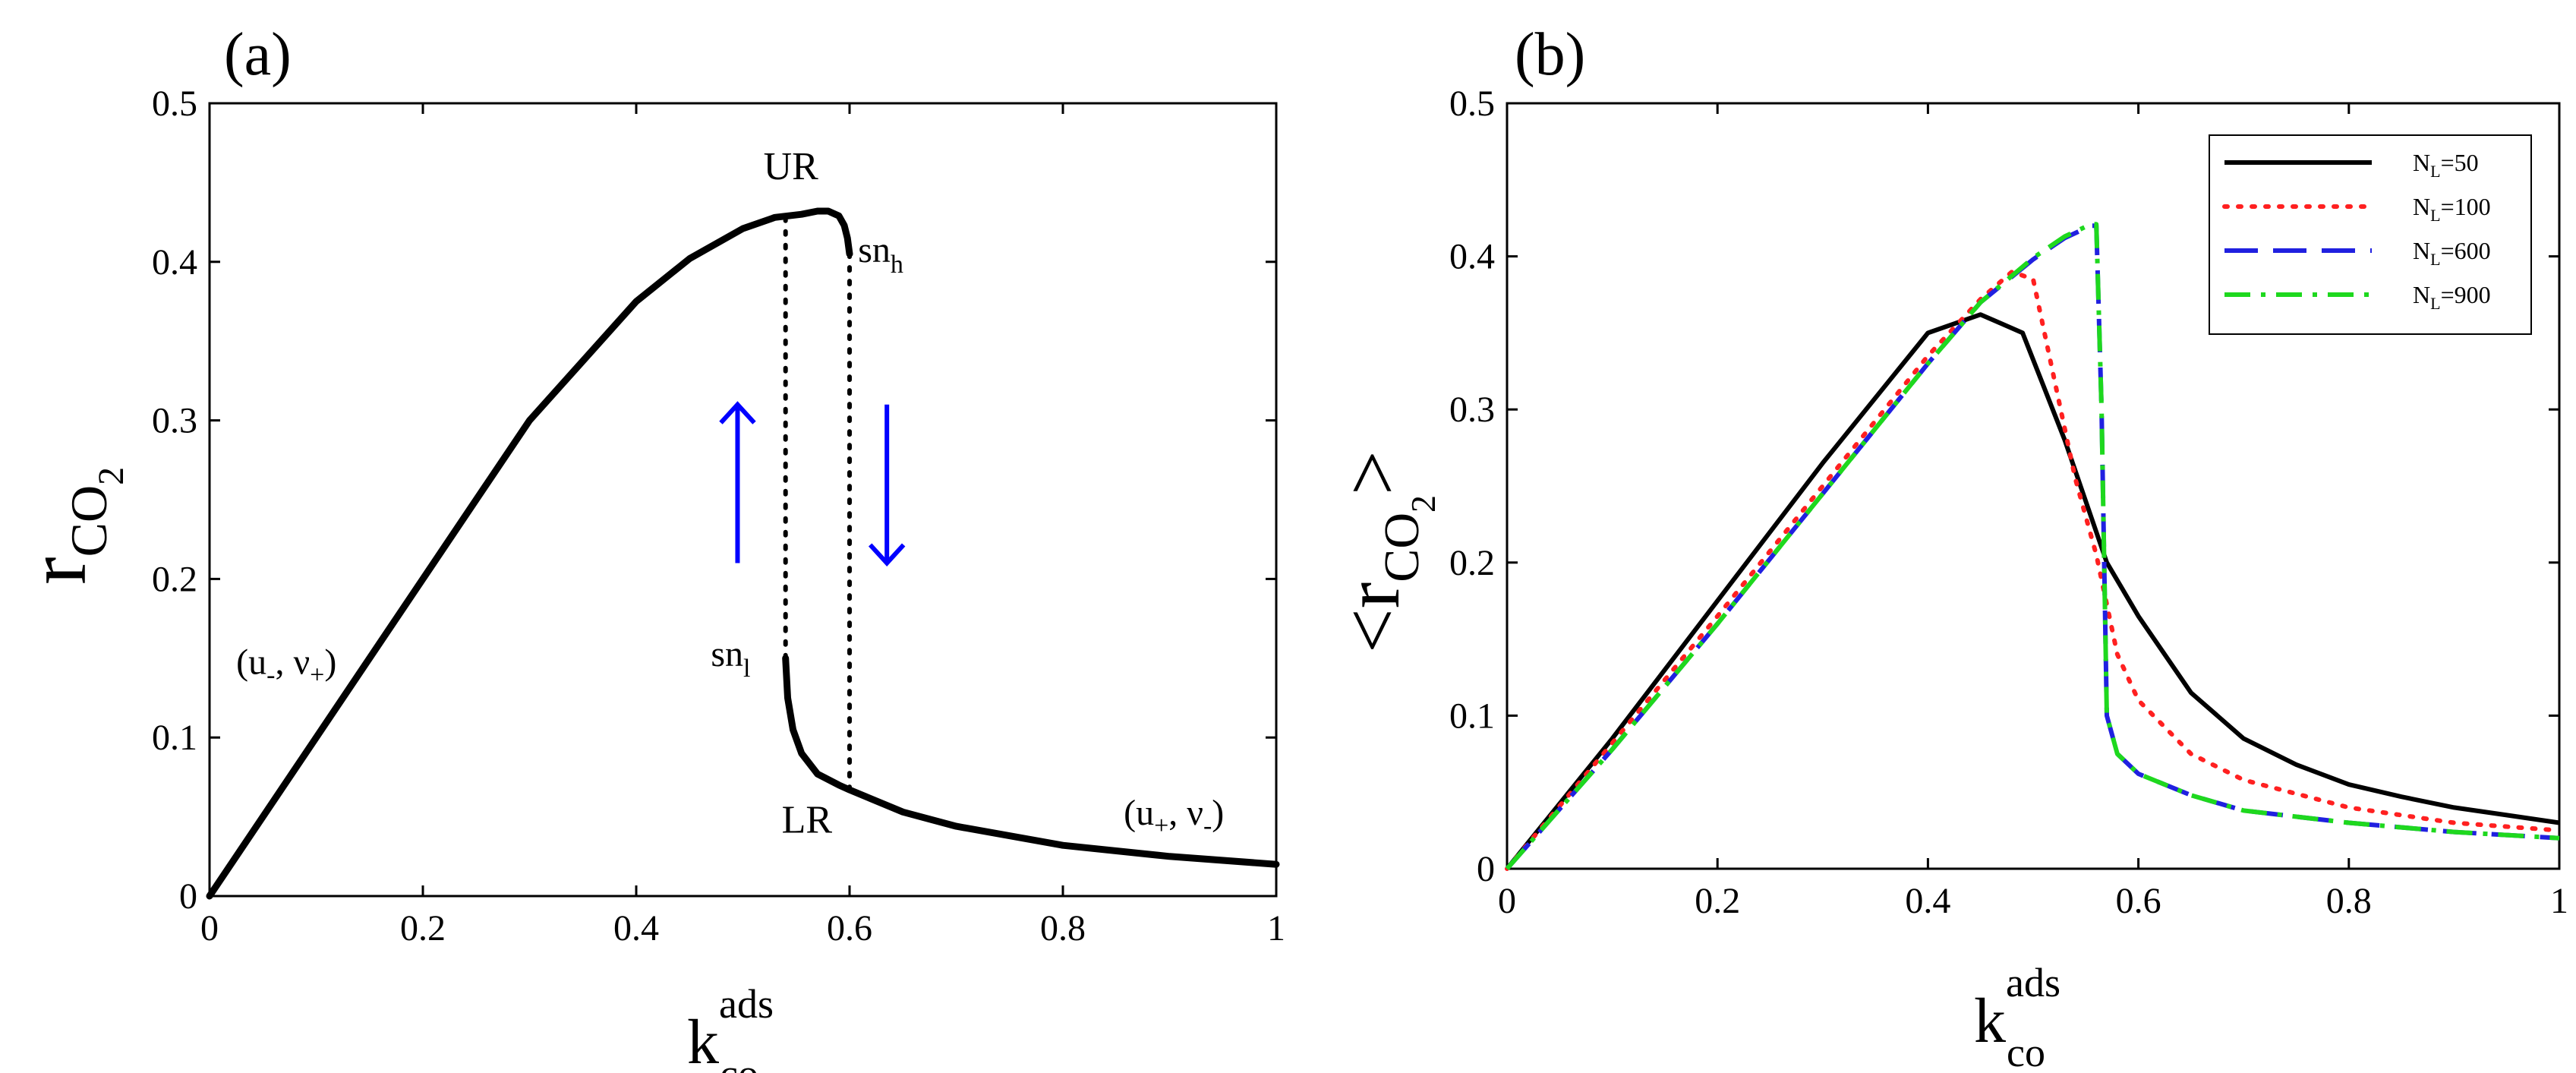 This screenshot has height=1073, width=2576. I want to click on panel-a-ytick-label: 0.5, so click(174, 104).